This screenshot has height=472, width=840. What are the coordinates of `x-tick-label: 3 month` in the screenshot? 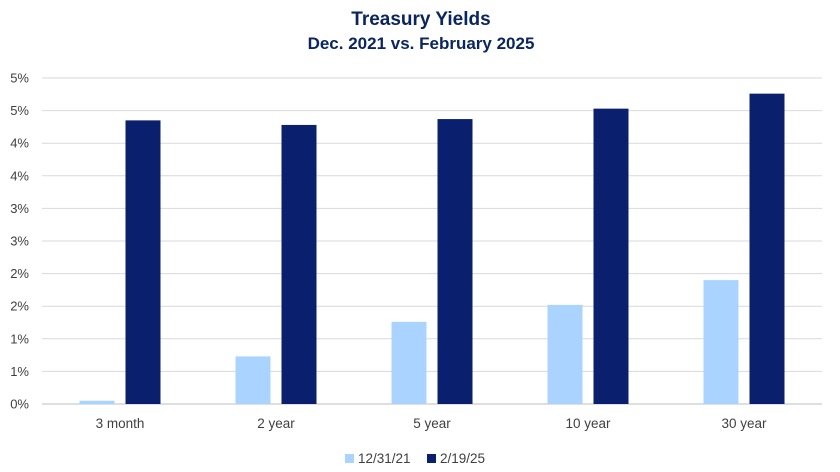 It's located at (120, 423).